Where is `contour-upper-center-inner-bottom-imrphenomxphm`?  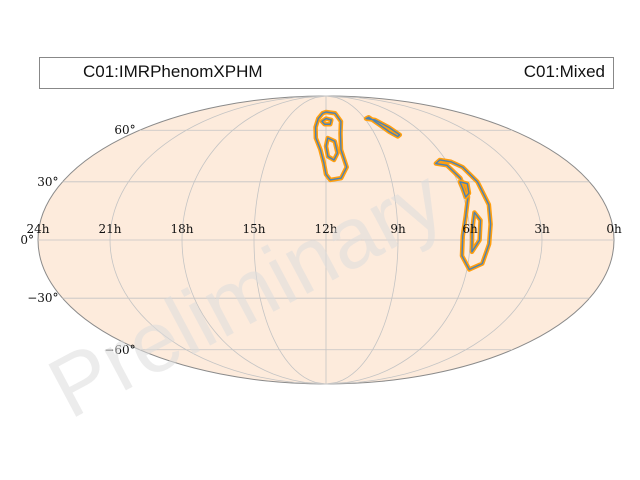 contour-upper-center-inner-bottom-imrphenomxphm is located at coordinates (332, 149).